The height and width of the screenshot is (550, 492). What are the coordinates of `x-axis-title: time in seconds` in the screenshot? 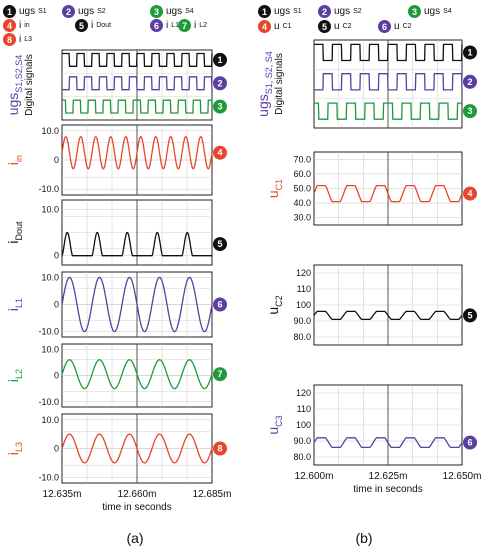 It's located at (136, 507).